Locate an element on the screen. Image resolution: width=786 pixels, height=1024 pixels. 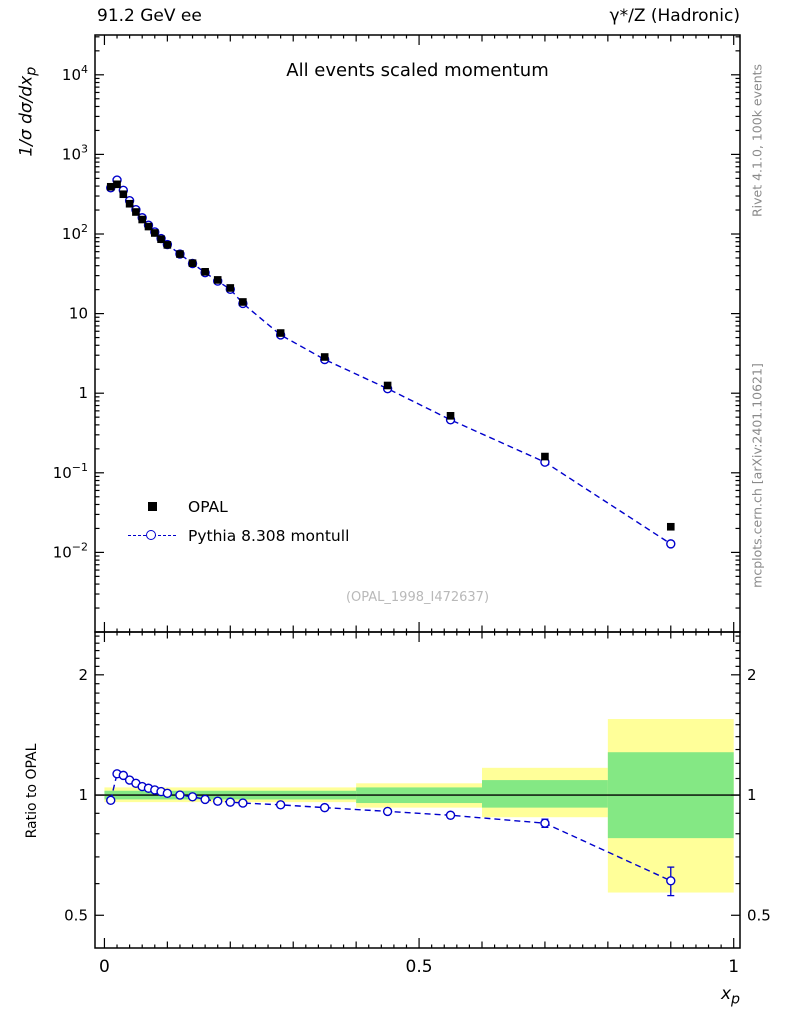
ratio-series is located at coordinates (391, 833).